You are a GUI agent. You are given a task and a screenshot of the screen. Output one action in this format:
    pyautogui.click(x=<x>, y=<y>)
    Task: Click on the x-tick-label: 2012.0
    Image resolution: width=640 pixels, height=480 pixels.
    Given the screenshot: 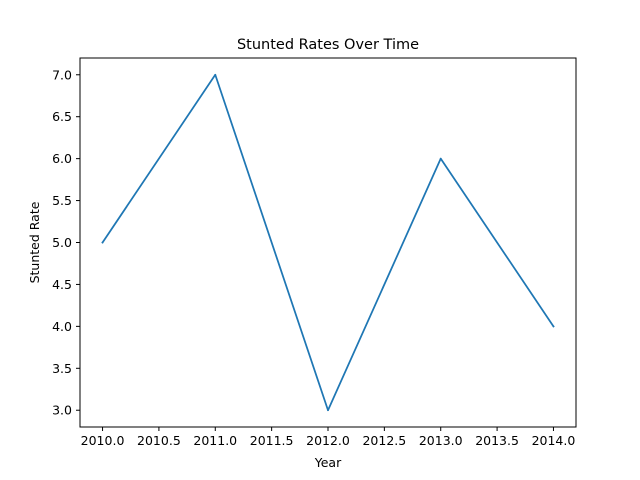 What is the action you would take?
    pyautogui.click(x=328, y=440)
    